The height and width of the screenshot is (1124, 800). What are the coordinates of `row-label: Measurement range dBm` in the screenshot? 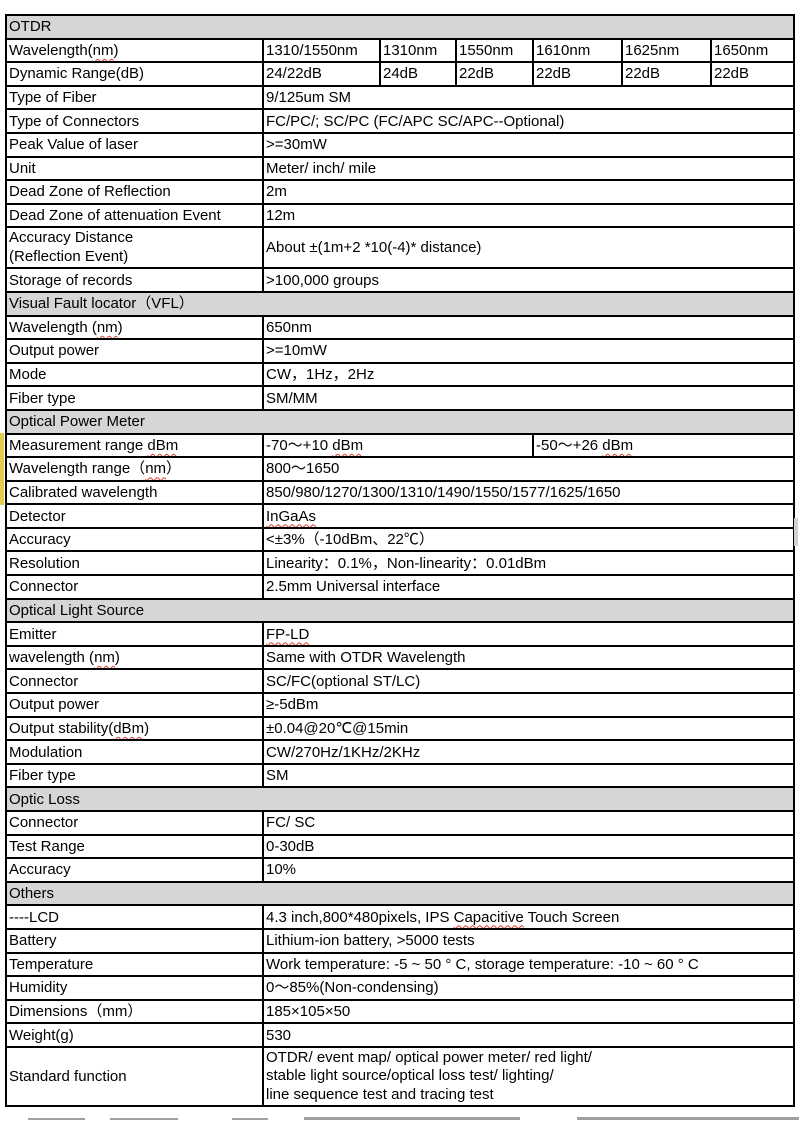 It's located at (134, 445).